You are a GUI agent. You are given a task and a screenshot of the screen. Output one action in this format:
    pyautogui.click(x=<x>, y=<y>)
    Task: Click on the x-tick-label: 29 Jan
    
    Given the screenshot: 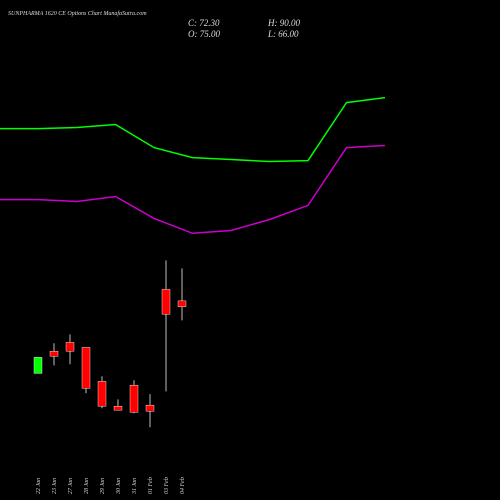 What is the action you would take?
    pyautogui.click(x=103, y=486)
    